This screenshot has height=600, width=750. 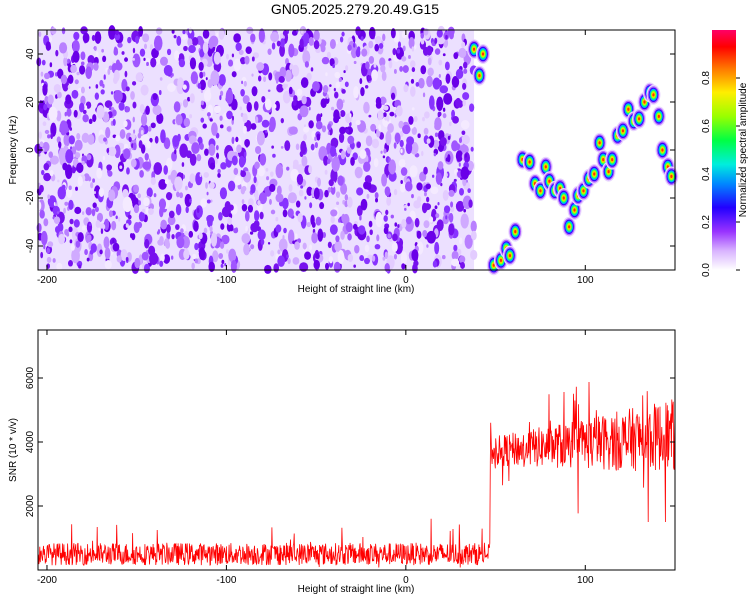 I want to click on colorbar-tick-label: 0.8, so click(x=706, y=78).